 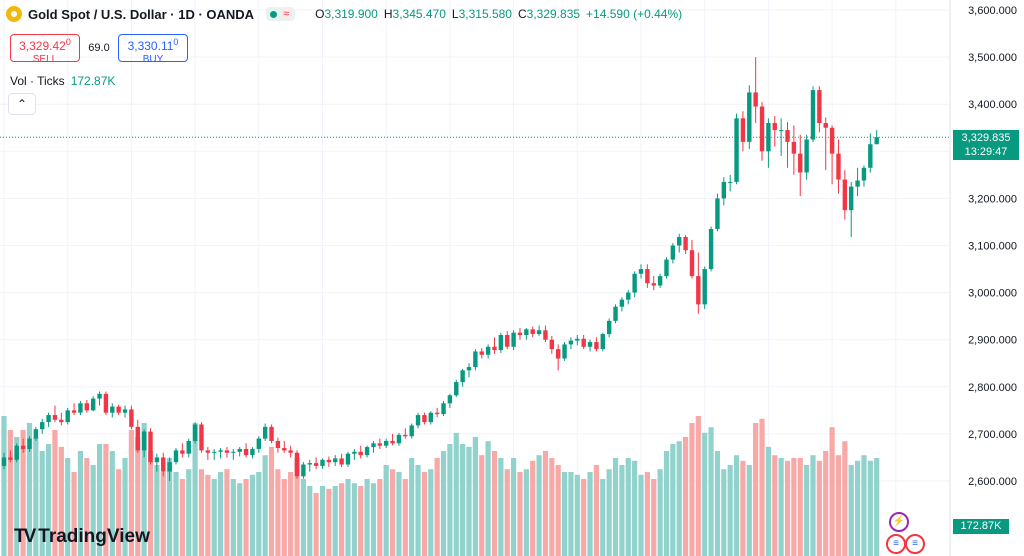 I want to click on spread-value: 69.0, so click(x=99, y=48).